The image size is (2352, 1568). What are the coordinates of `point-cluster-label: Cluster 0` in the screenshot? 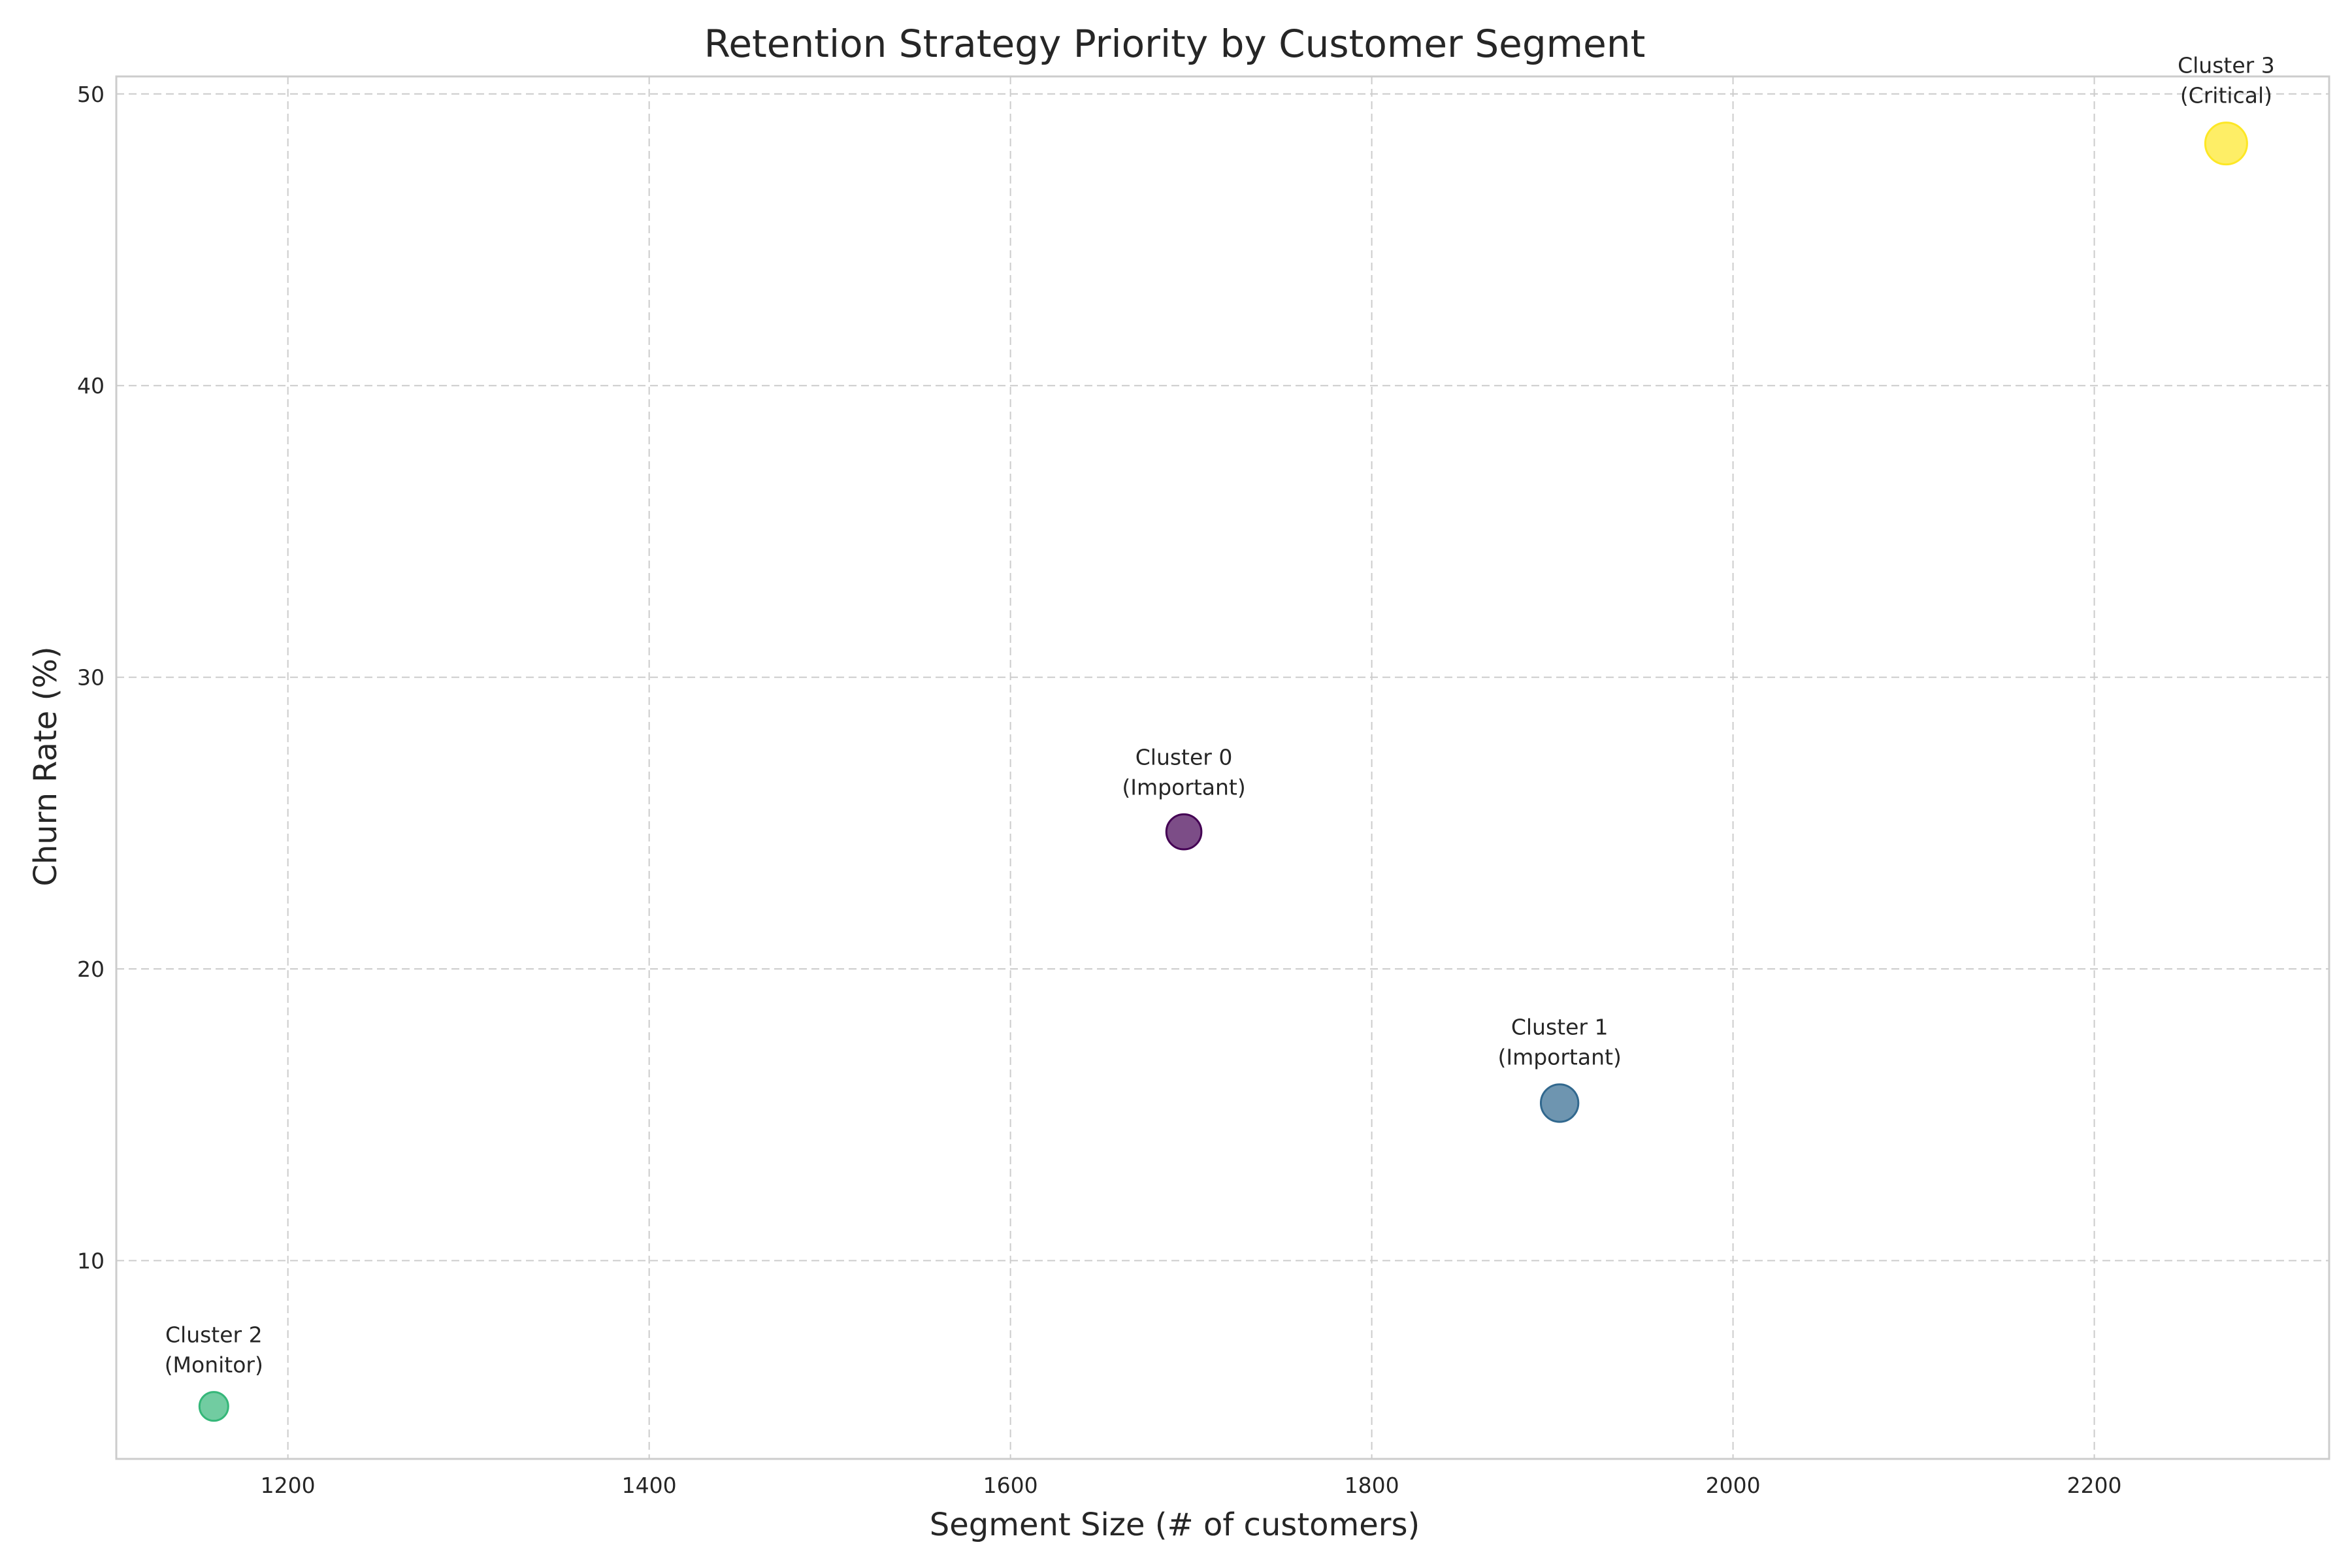 It's located at (1184, 757).